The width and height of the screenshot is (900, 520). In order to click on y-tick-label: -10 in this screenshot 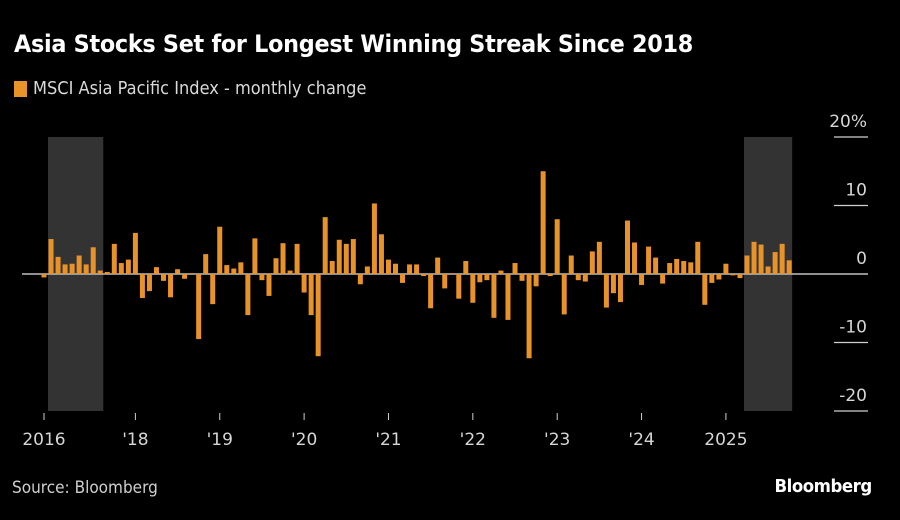, I will do `click(853, 328)`.